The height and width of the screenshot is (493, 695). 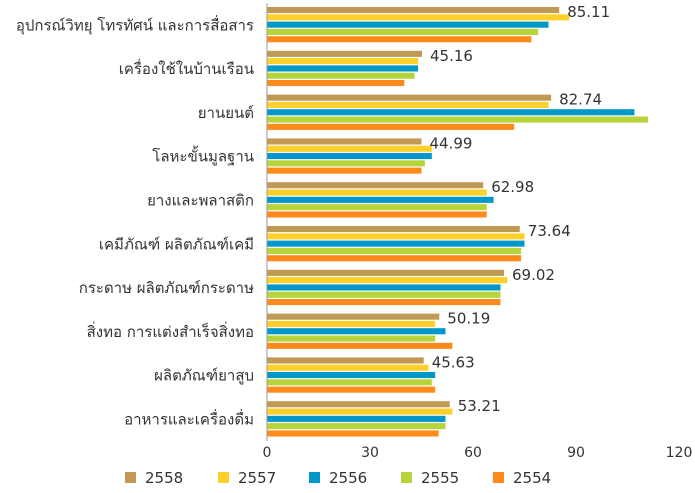 What do you see at coordinates (203, 156) in the screenshot?
I see `category-label: โลหะขั้นมูลฐาน` at bounding box center [203, 156].